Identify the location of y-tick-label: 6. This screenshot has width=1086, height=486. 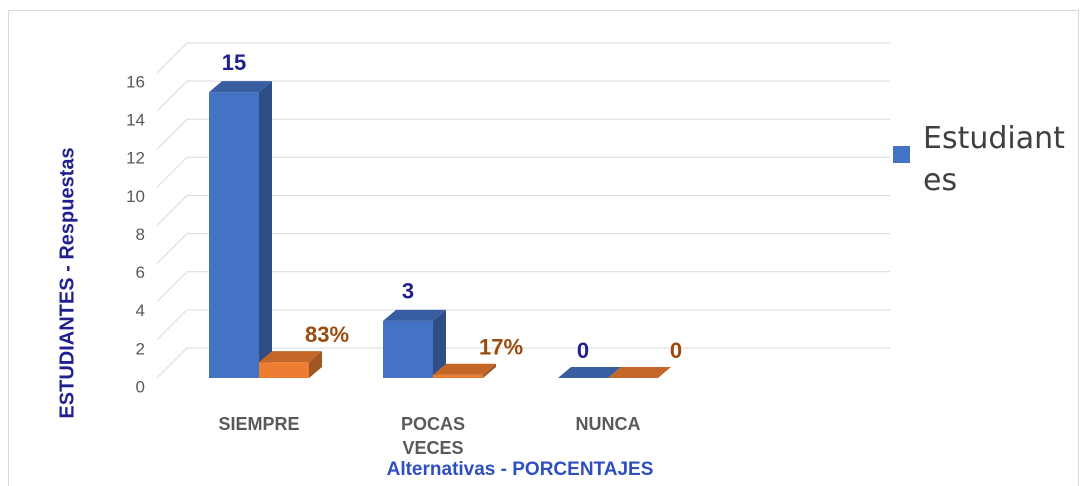
(140, 272).